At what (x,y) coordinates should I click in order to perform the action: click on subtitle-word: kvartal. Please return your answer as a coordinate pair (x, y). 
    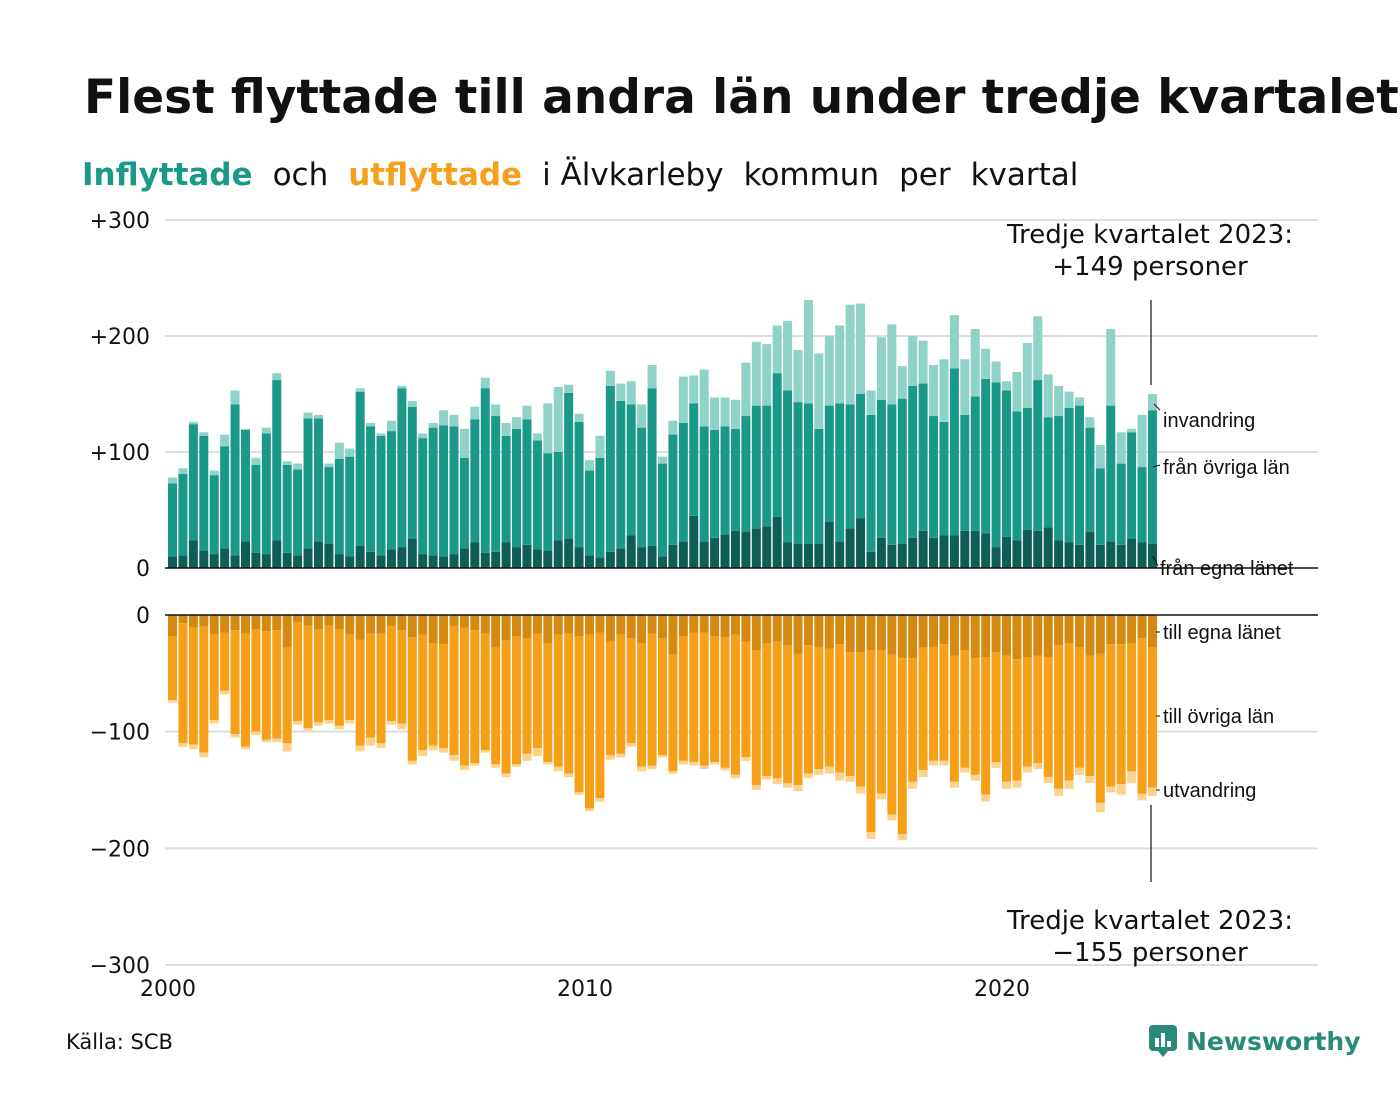
    Looking at the image, I should click on (1024, 175).